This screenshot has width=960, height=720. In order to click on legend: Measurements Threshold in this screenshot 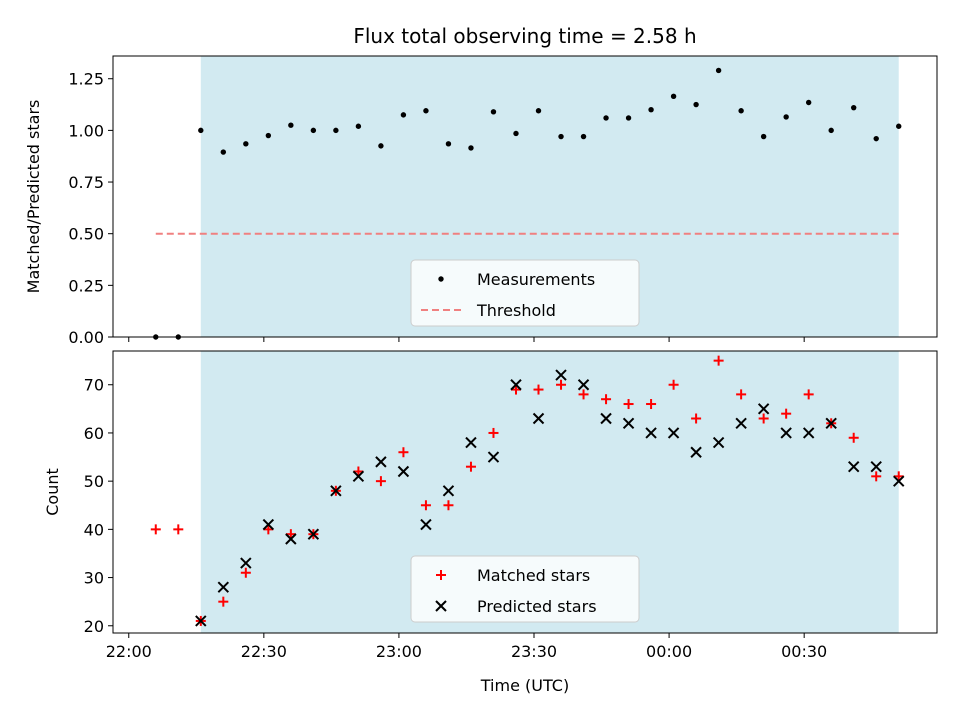, I will do `click(525, 293)`.